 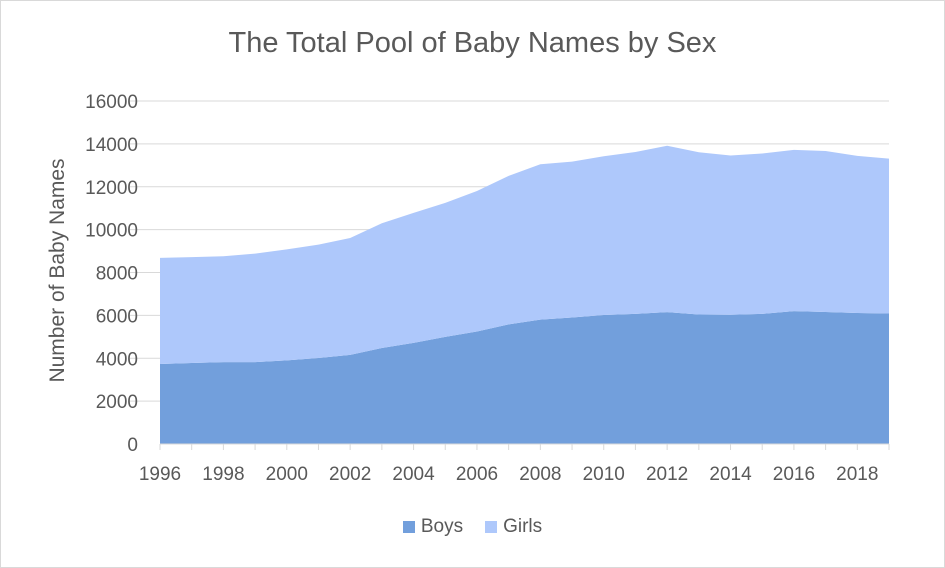 I want to click on x-tick-label: 2000, so click(x=287, y=474).